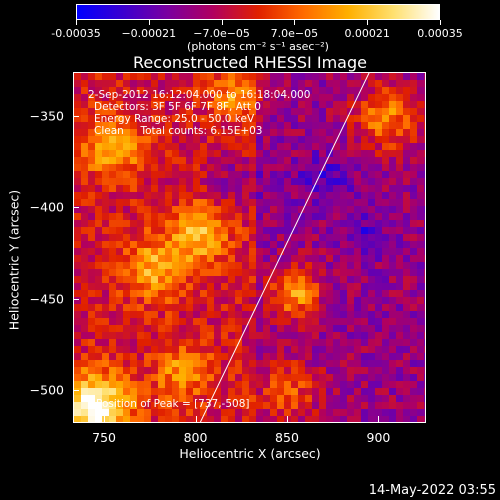  What do you see at coordinates (14, 260) in the screenshot?
I see `y-axis-title: Heliocentric Y (arcsec)` at bounding box center [14, 260].